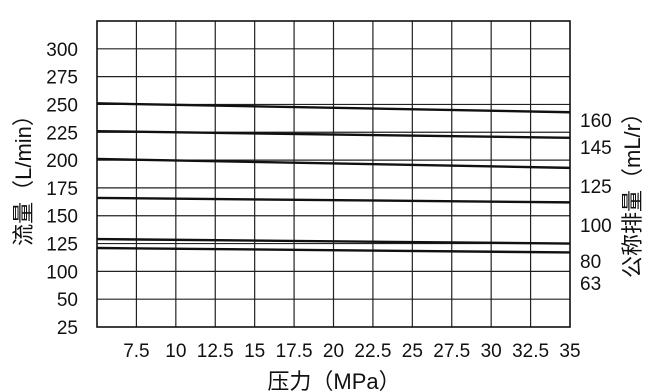  Describe the element at coordinates (294, 351) in the screenshot. I see `x-tick-label: 17.5` at that location.